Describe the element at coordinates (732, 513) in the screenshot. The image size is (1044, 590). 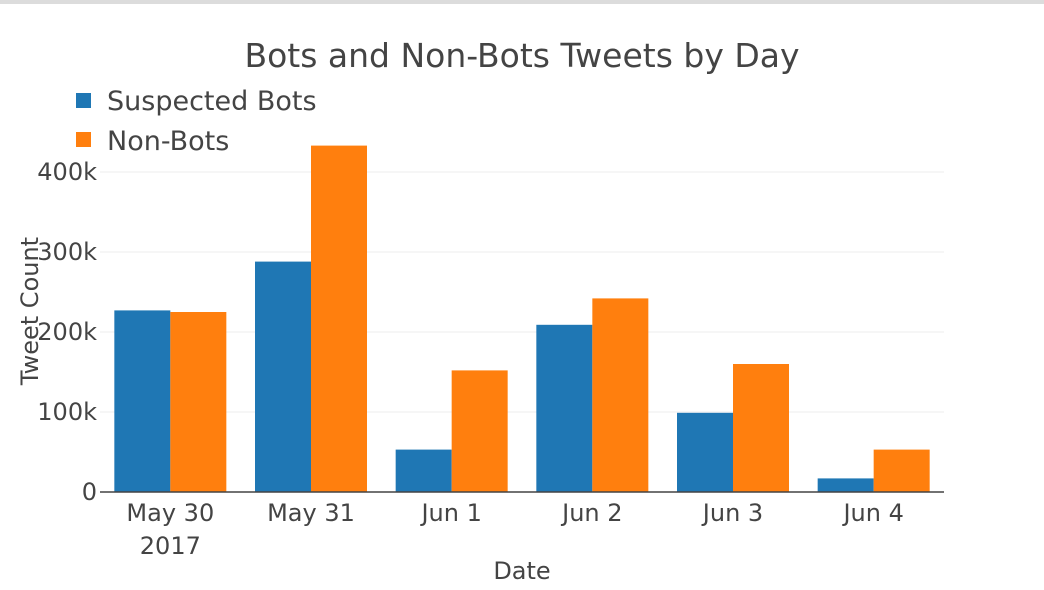
I see `x-tick-label: Jun 3` at that location.